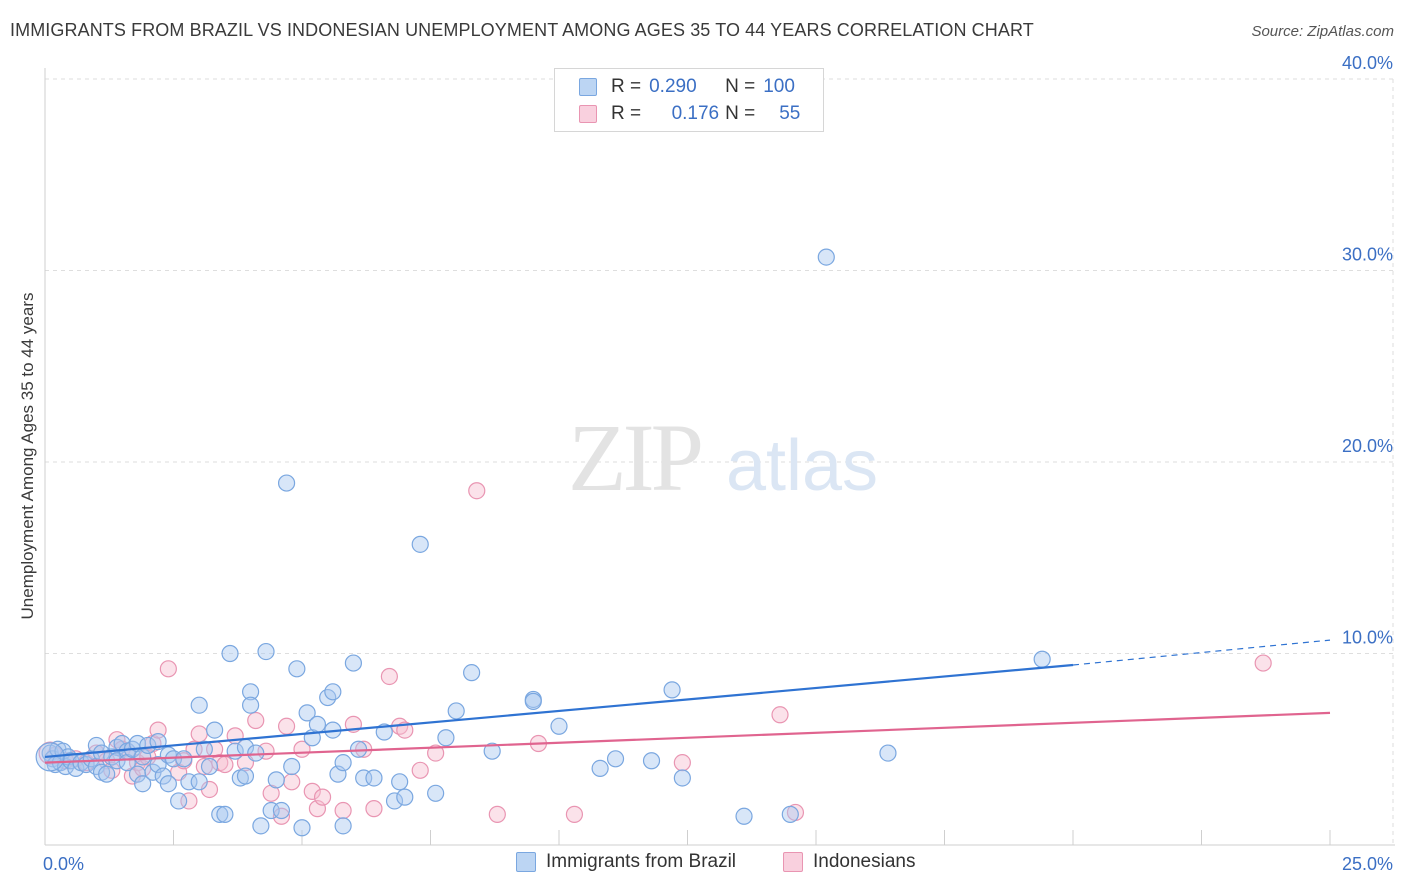 The width and height of the screenshot is (1406, 892). I want to click on legend-swatch-brazil, so click(588, 87).